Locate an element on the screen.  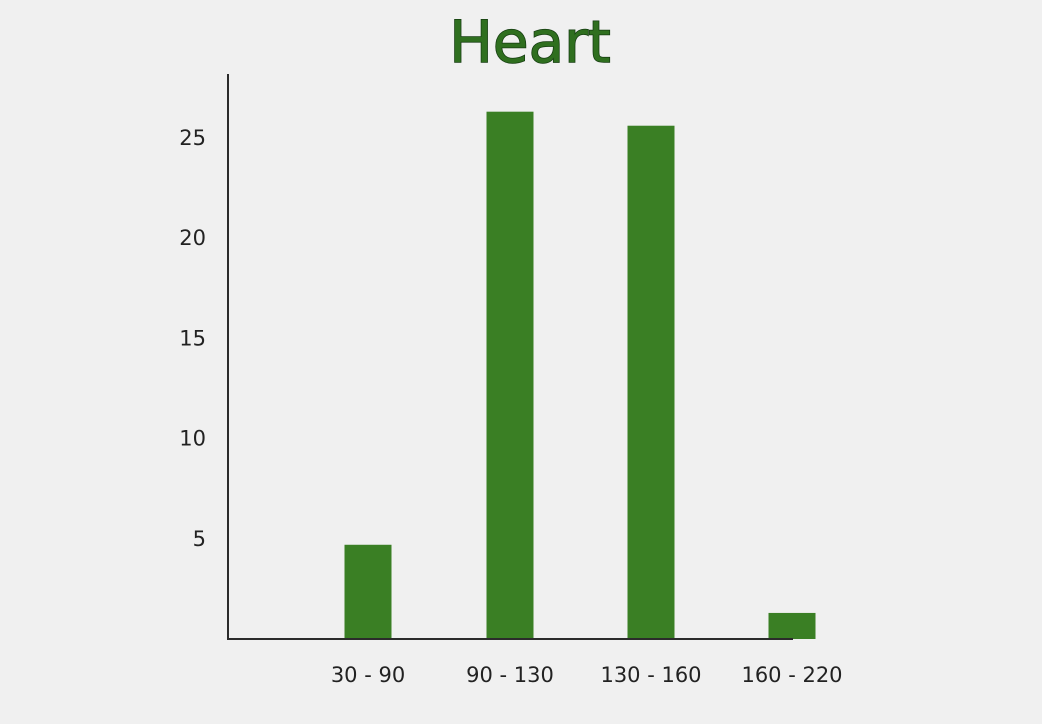
y-tick-label: 20 is located at coordinates (192, 238).